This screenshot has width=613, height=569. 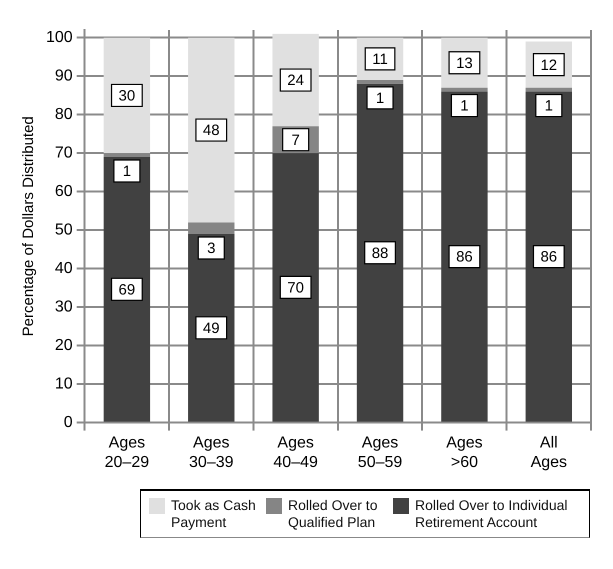 I want to click on y-tick-label: 90, so click(x=63, y=76).